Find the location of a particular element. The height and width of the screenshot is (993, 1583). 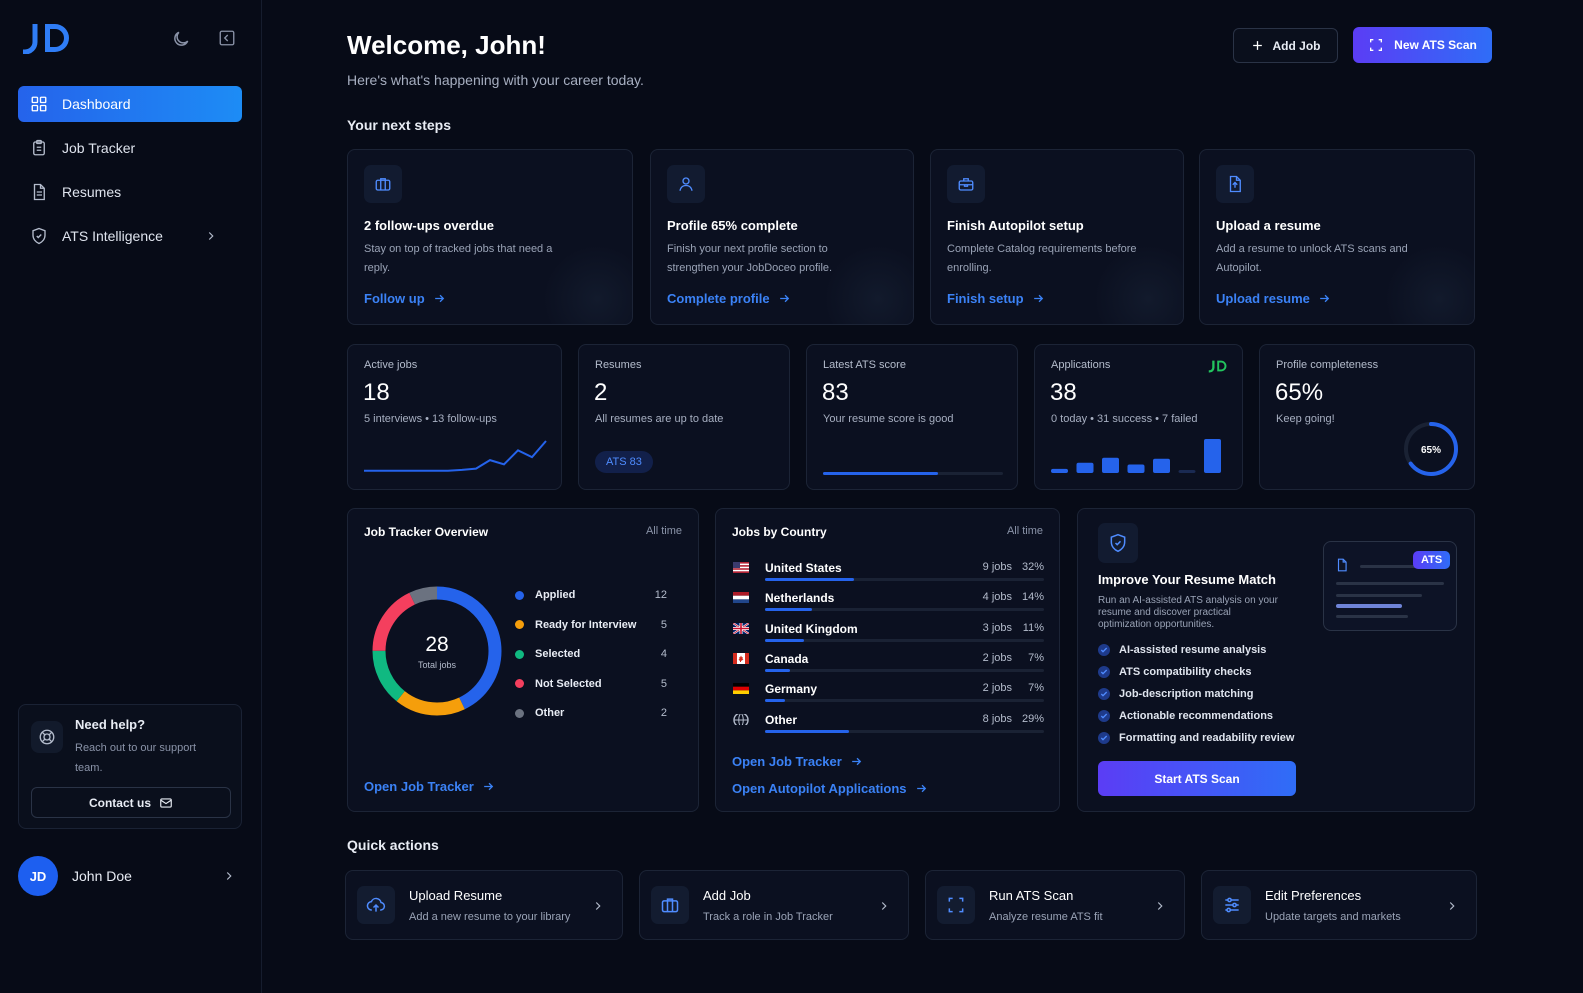

moon-icon is located at coordinates (181, 41).